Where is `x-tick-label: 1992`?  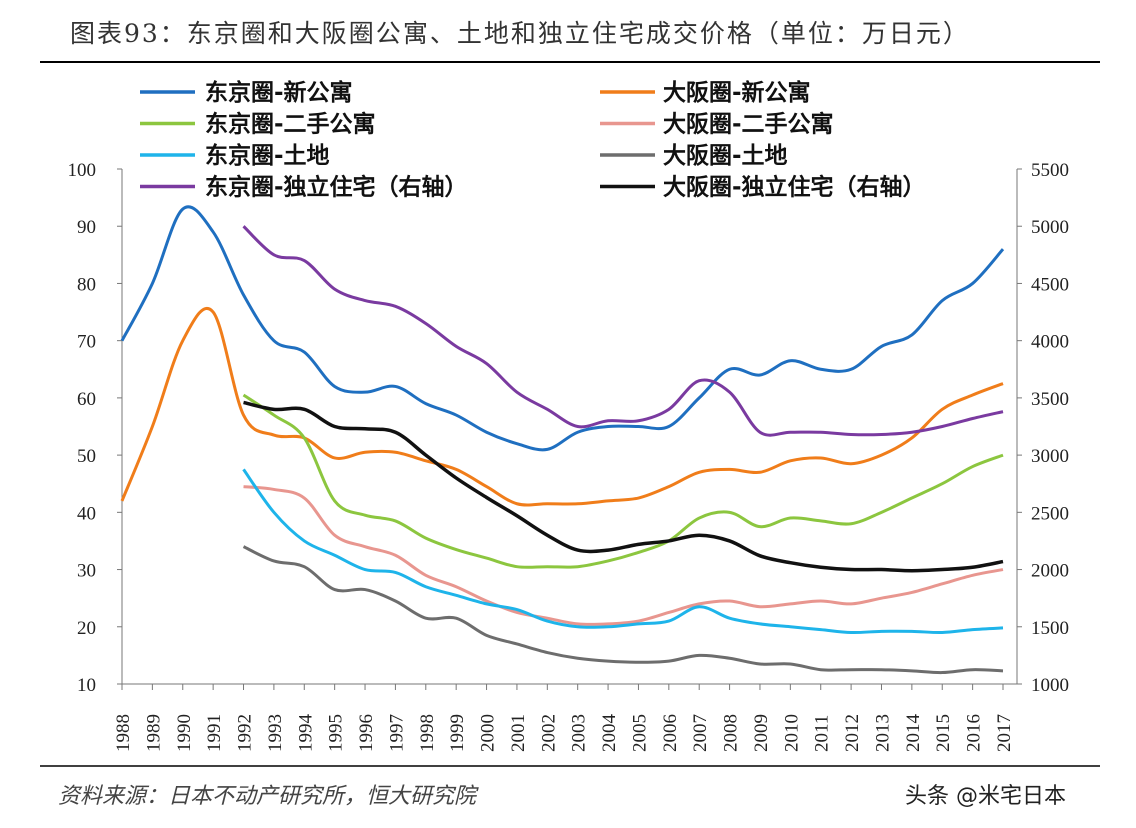
x-tick-label: 1992 is located at coordinates (245, 733).